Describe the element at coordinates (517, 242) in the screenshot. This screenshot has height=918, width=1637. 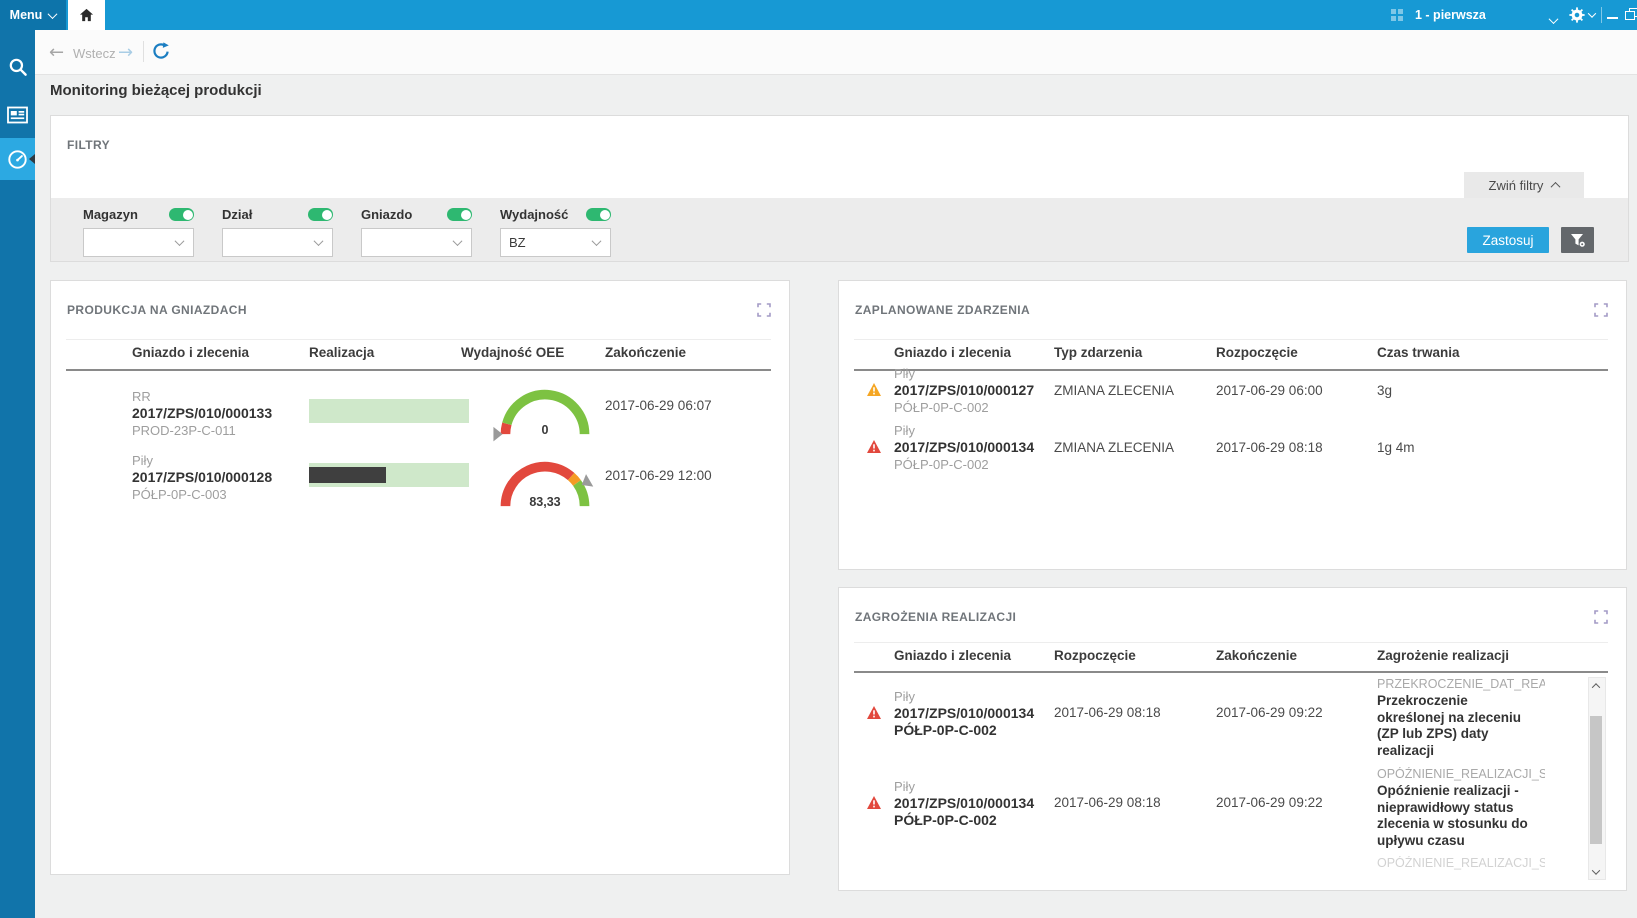
I see `select-value: BZ` at that location.